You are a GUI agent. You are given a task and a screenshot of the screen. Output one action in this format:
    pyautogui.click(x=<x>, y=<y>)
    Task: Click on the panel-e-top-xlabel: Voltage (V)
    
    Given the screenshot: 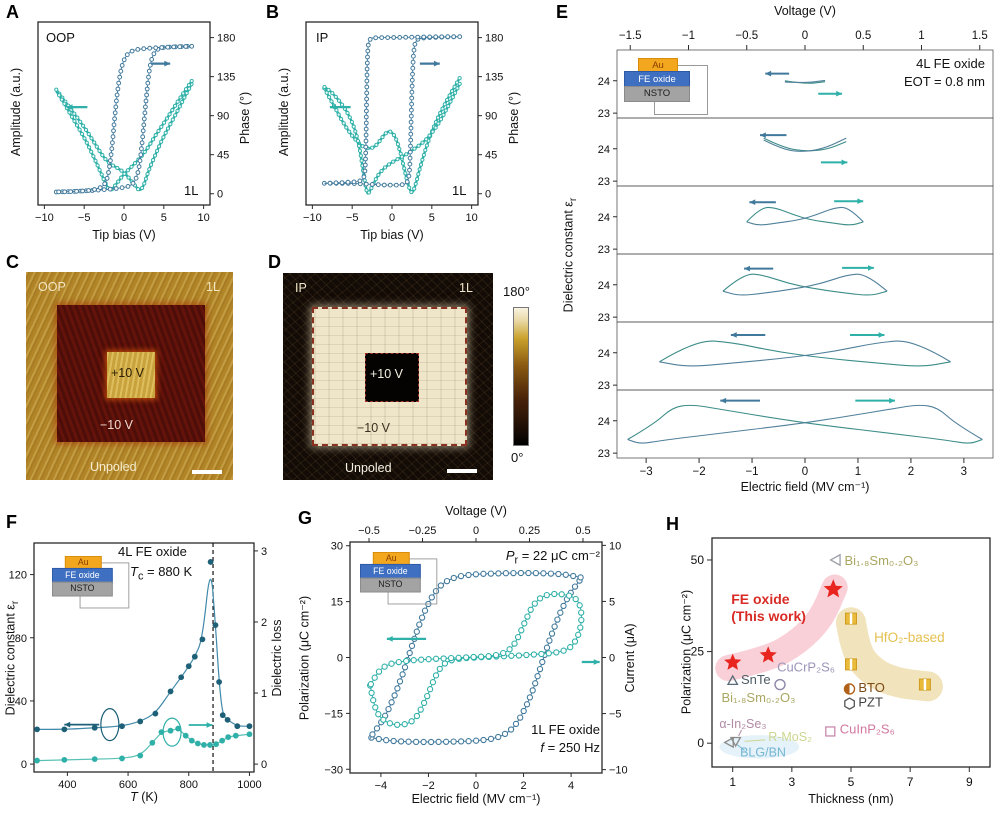 What is the action you would take?
    pyautogui.click(x=805, y=11)
    